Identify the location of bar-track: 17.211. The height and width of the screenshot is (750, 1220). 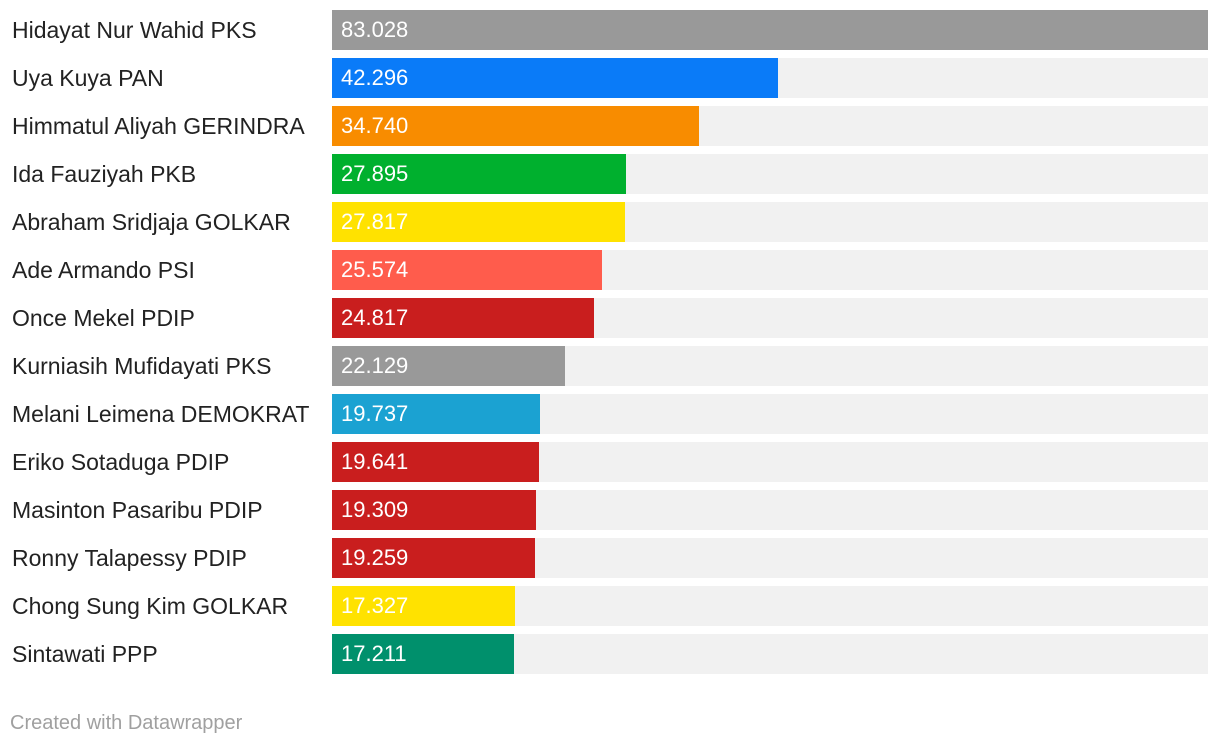
(770, 654).